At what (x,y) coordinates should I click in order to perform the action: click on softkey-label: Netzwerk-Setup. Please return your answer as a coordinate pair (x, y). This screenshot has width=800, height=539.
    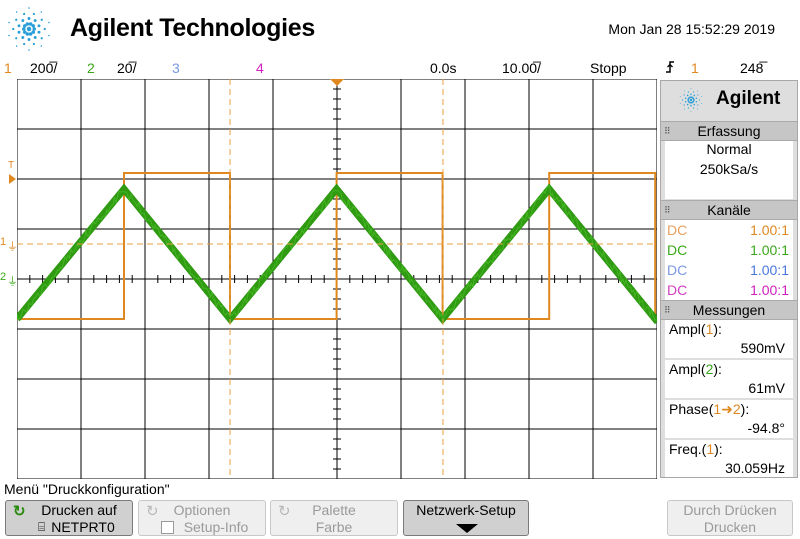
    Looking at the image, I should click on (466, 510).